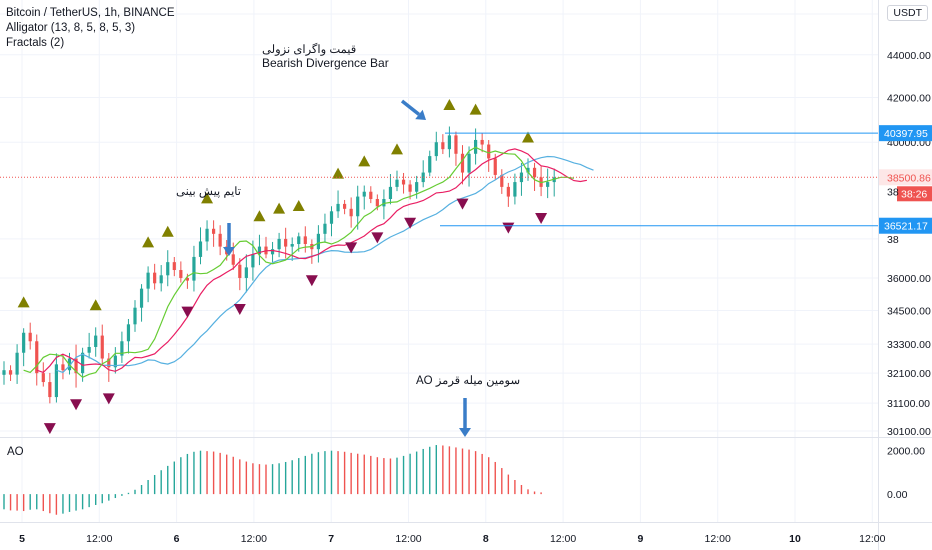 This screenshot has width=932, height=550. What do you see at coordinates (465, 417) in the screenshot?
I see `arrow-ao-bar-icon` at bounding box center [465, 417].